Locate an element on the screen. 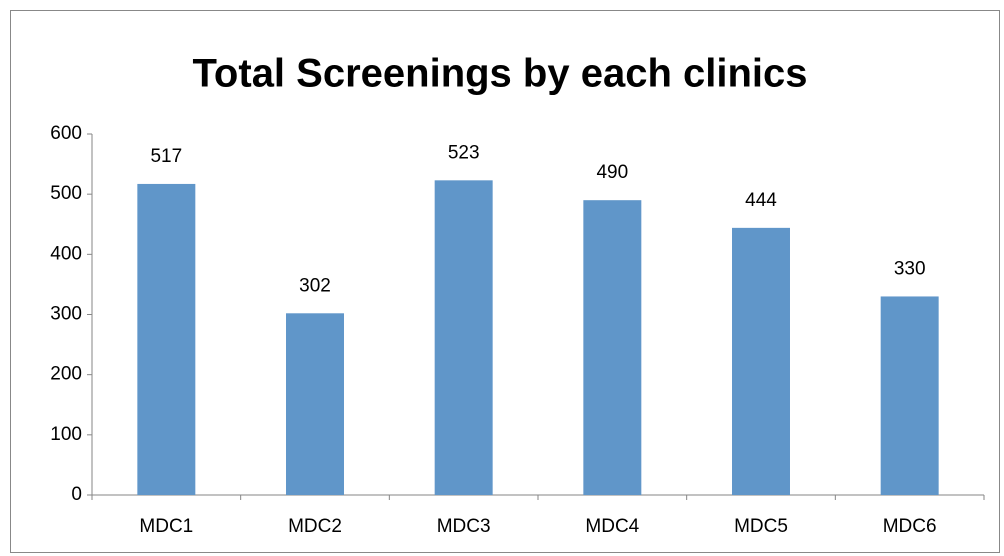 The image size is (1004, 556). x-tick-label: MDC2 is located at coordinates (315, 526).